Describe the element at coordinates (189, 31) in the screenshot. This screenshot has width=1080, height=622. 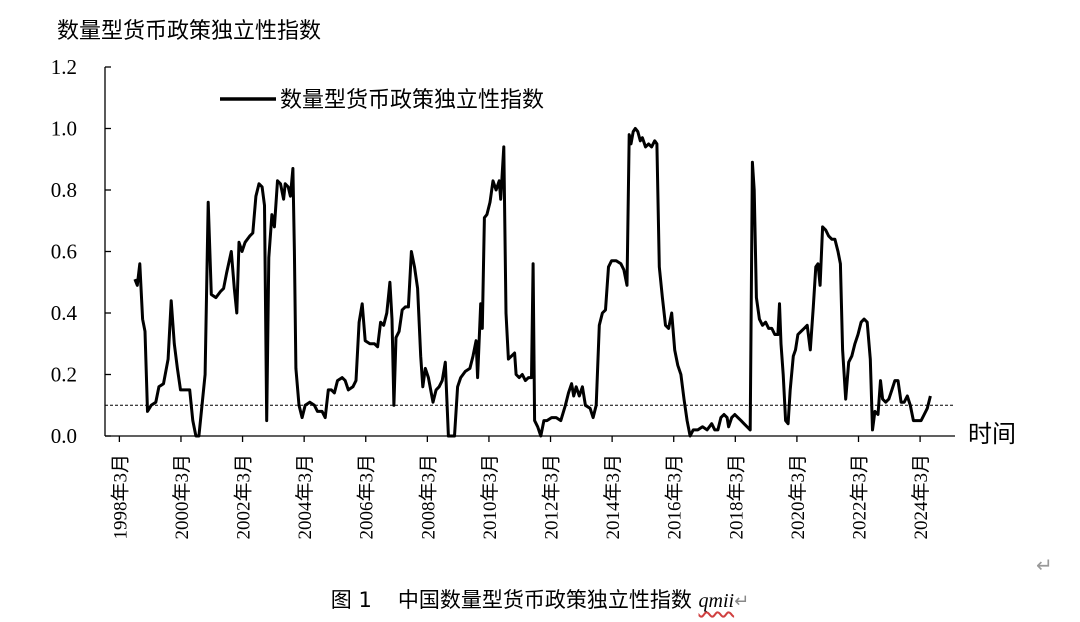
I see `y-axis-title: 数量型货币政策独立性指数` at that location.